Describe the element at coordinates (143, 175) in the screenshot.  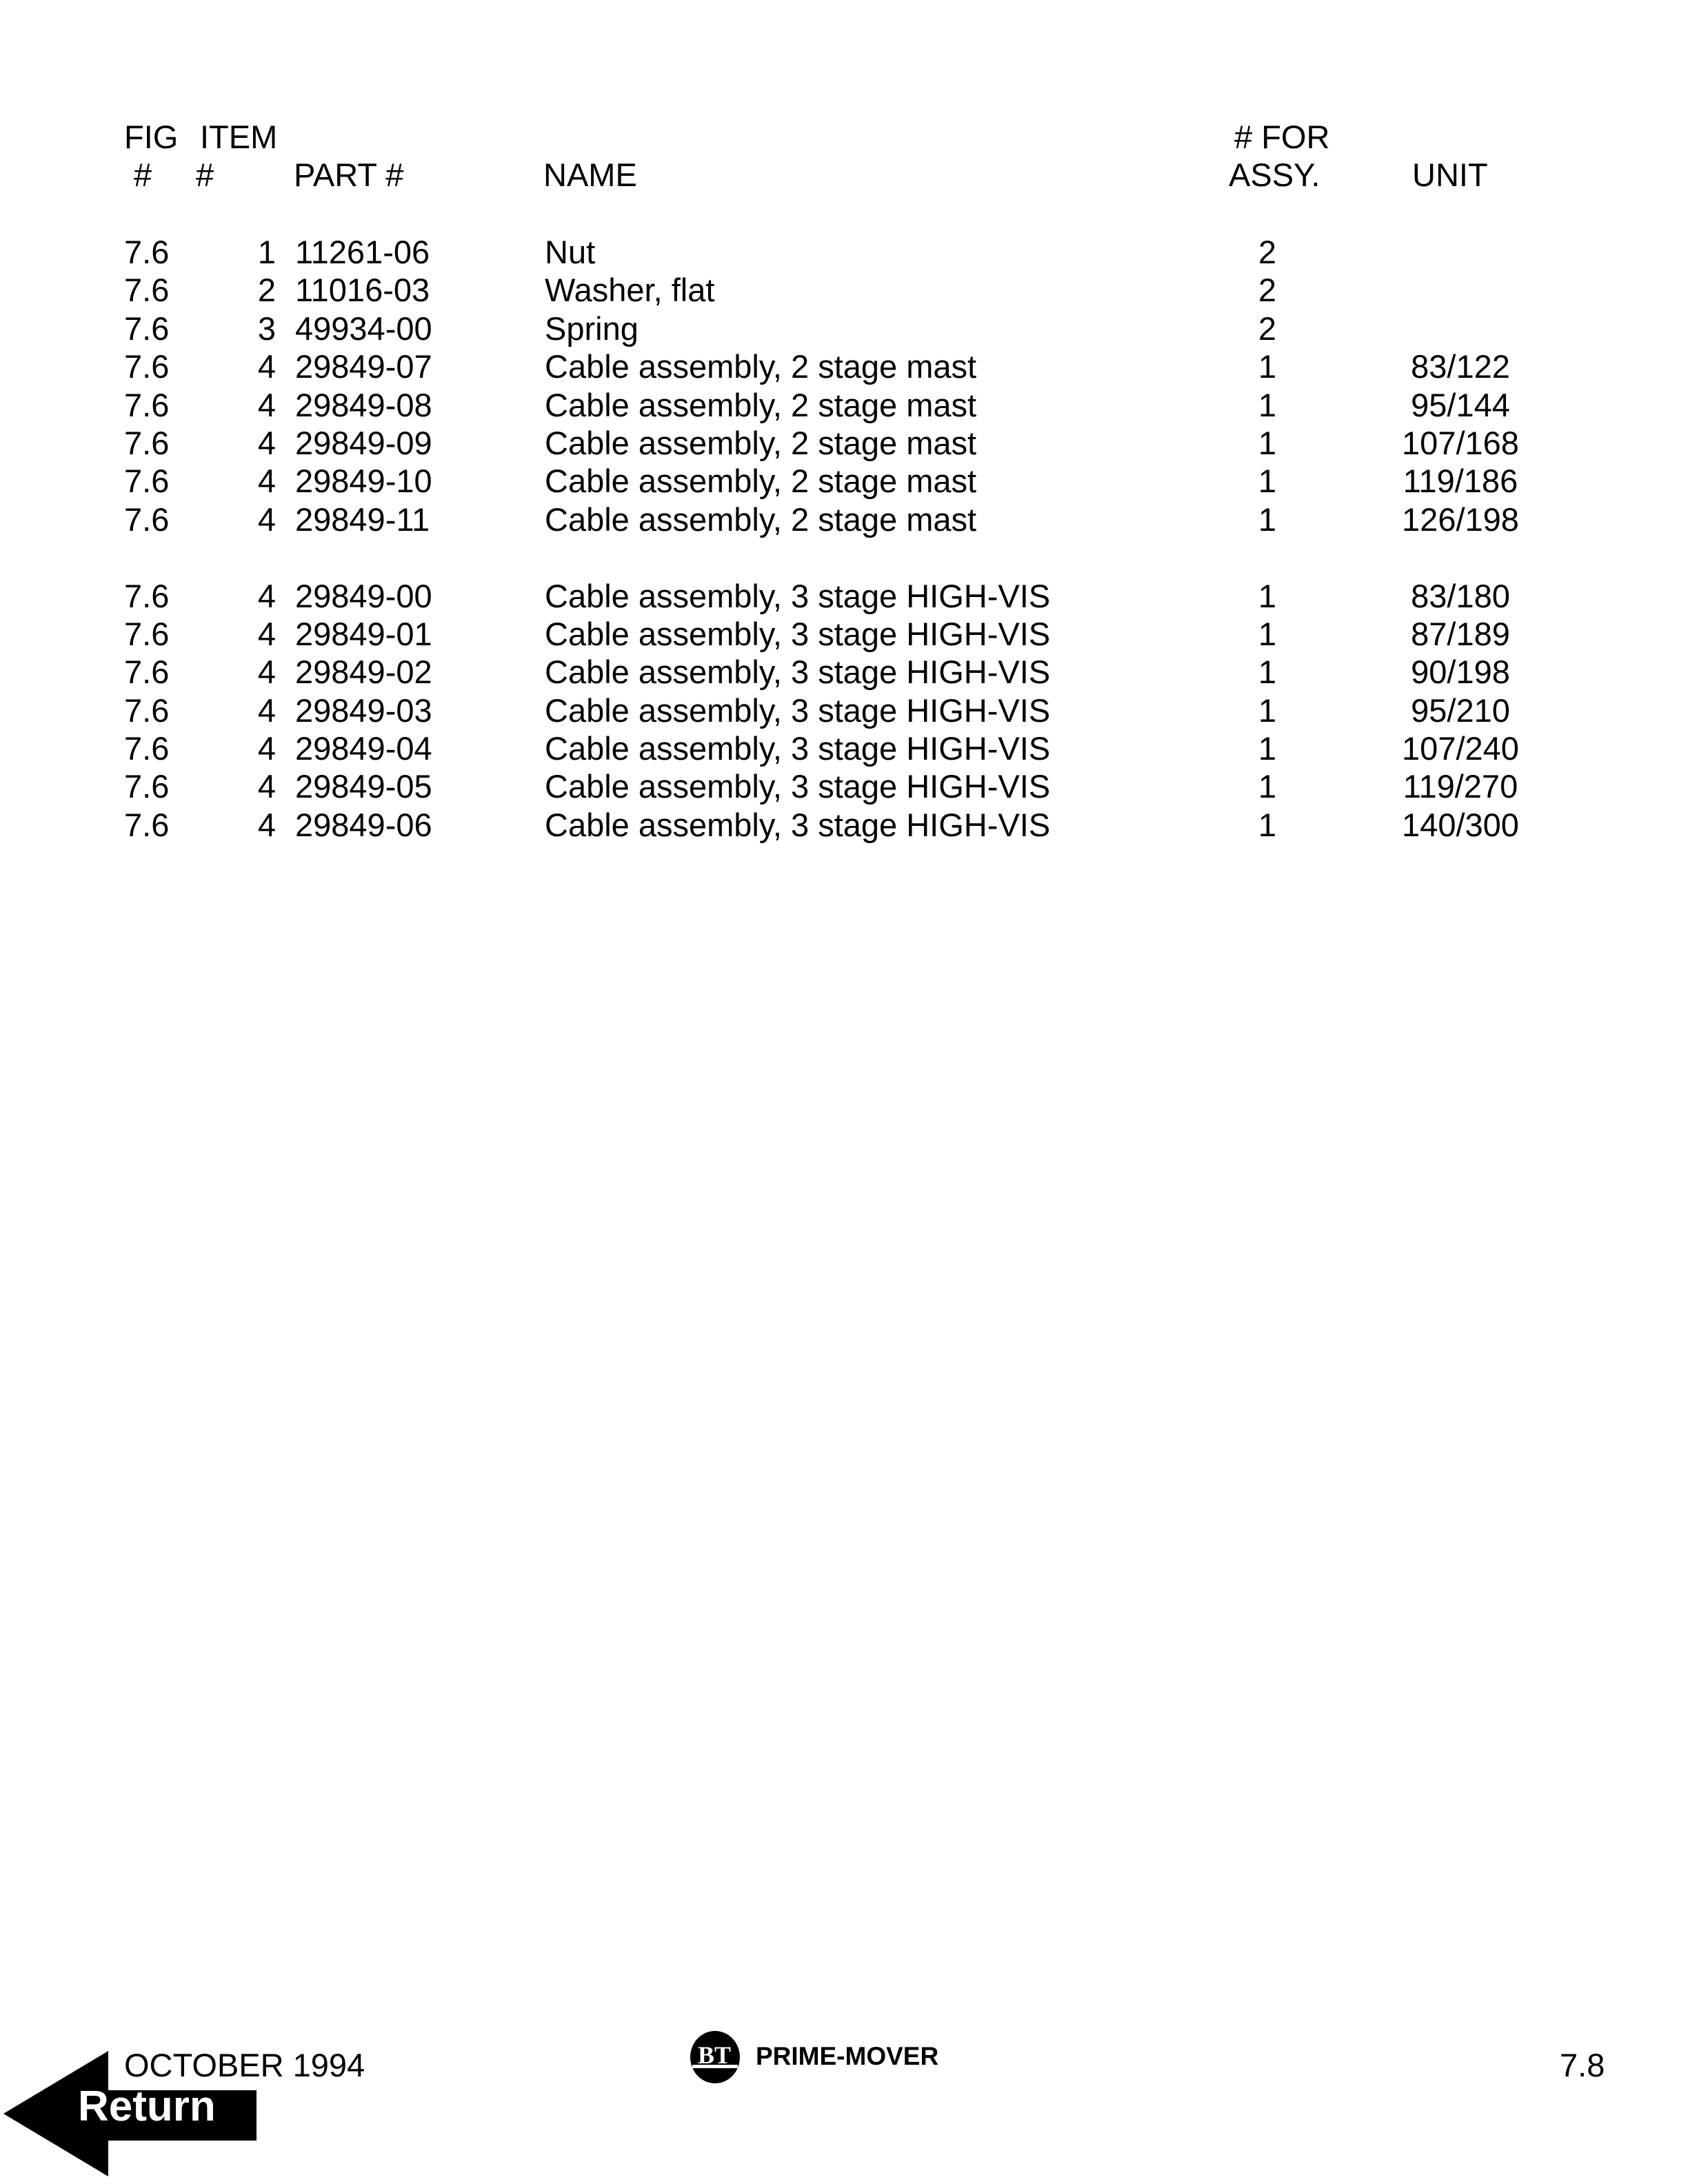
I see `header-fig-hash: #` at that location.